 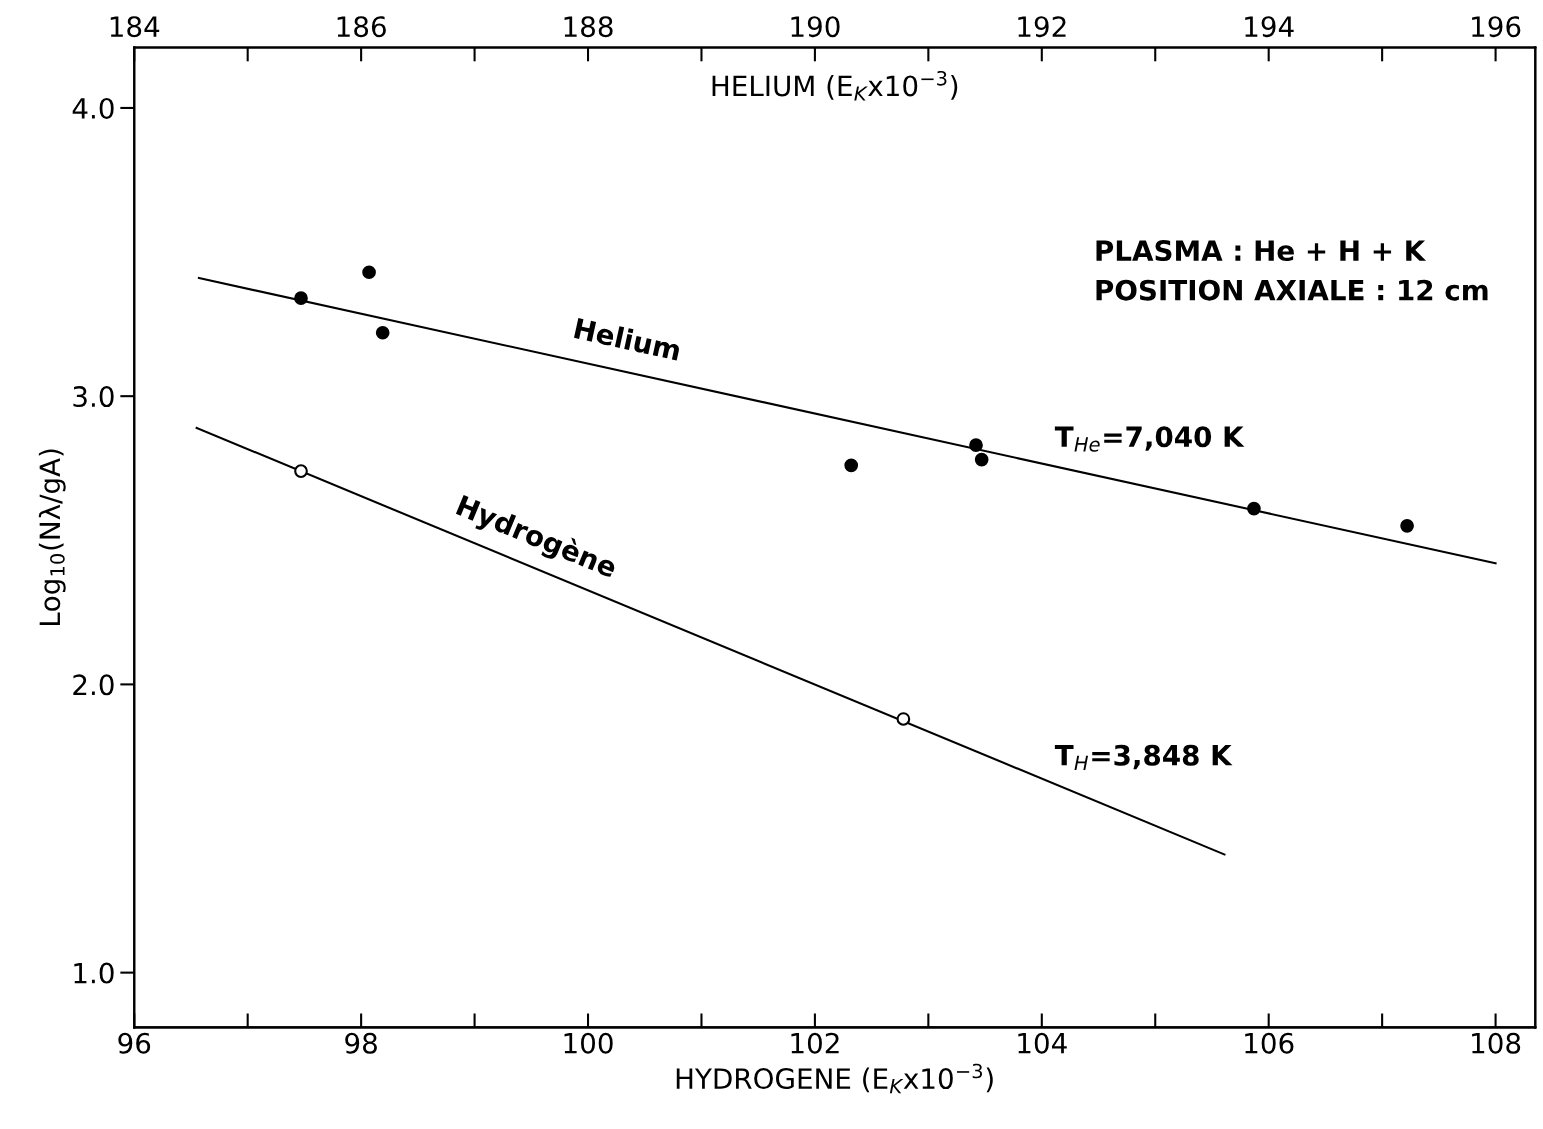 I want to click on x-tick-label: 98, so click(x=361, y=1043).